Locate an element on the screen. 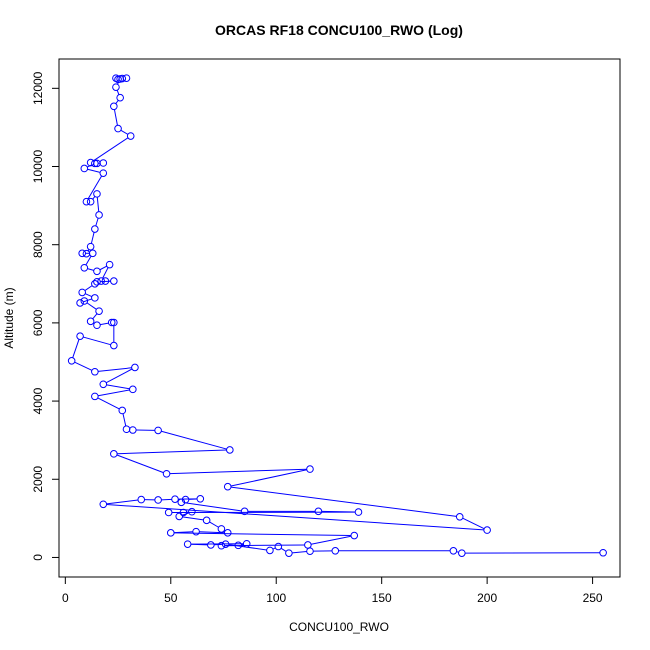  y-tick-label: 4000 is located at coordinates (38, 400).